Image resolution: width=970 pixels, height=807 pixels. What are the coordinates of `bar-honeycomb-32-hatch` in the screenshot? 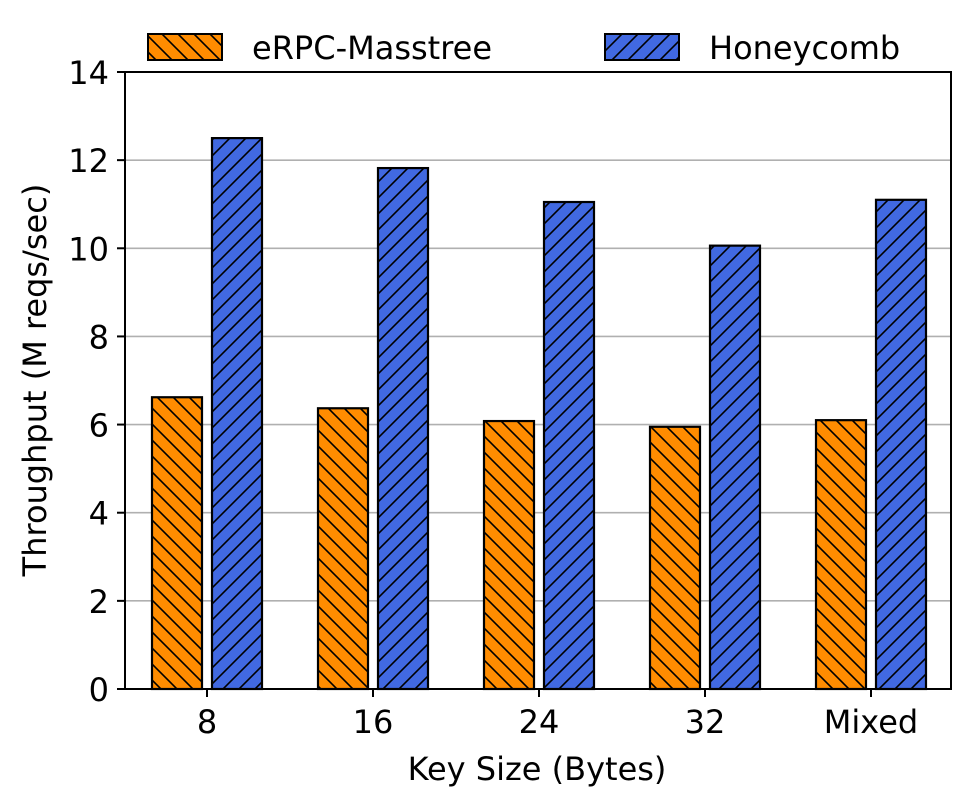 It's located at (735, 467).